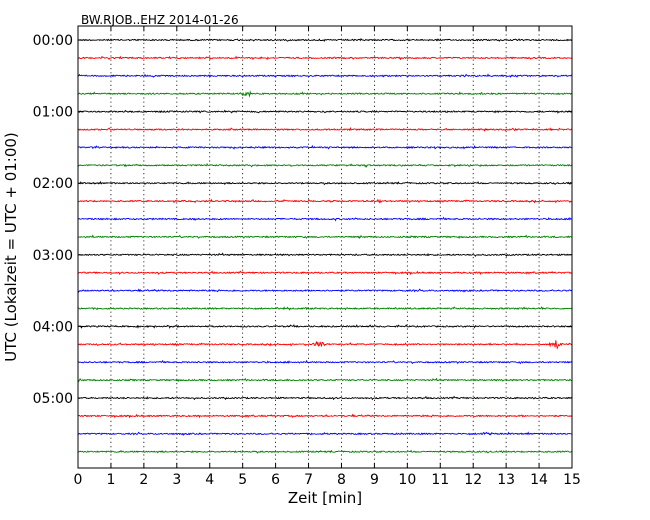  Describe the element at coordinates (325, 498) in the screenshot. I see `x-axis-label: Zeit [min]` at that location.